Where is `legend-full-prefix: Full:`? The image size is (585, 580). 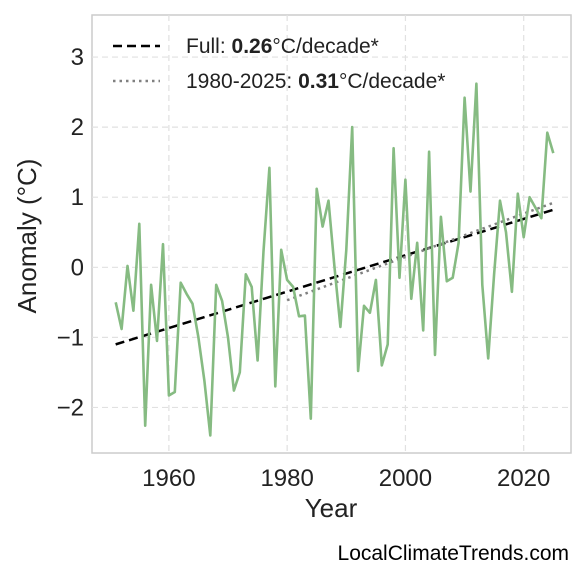 legend-full-prefix: Full: is located at coordinates (209, 46).